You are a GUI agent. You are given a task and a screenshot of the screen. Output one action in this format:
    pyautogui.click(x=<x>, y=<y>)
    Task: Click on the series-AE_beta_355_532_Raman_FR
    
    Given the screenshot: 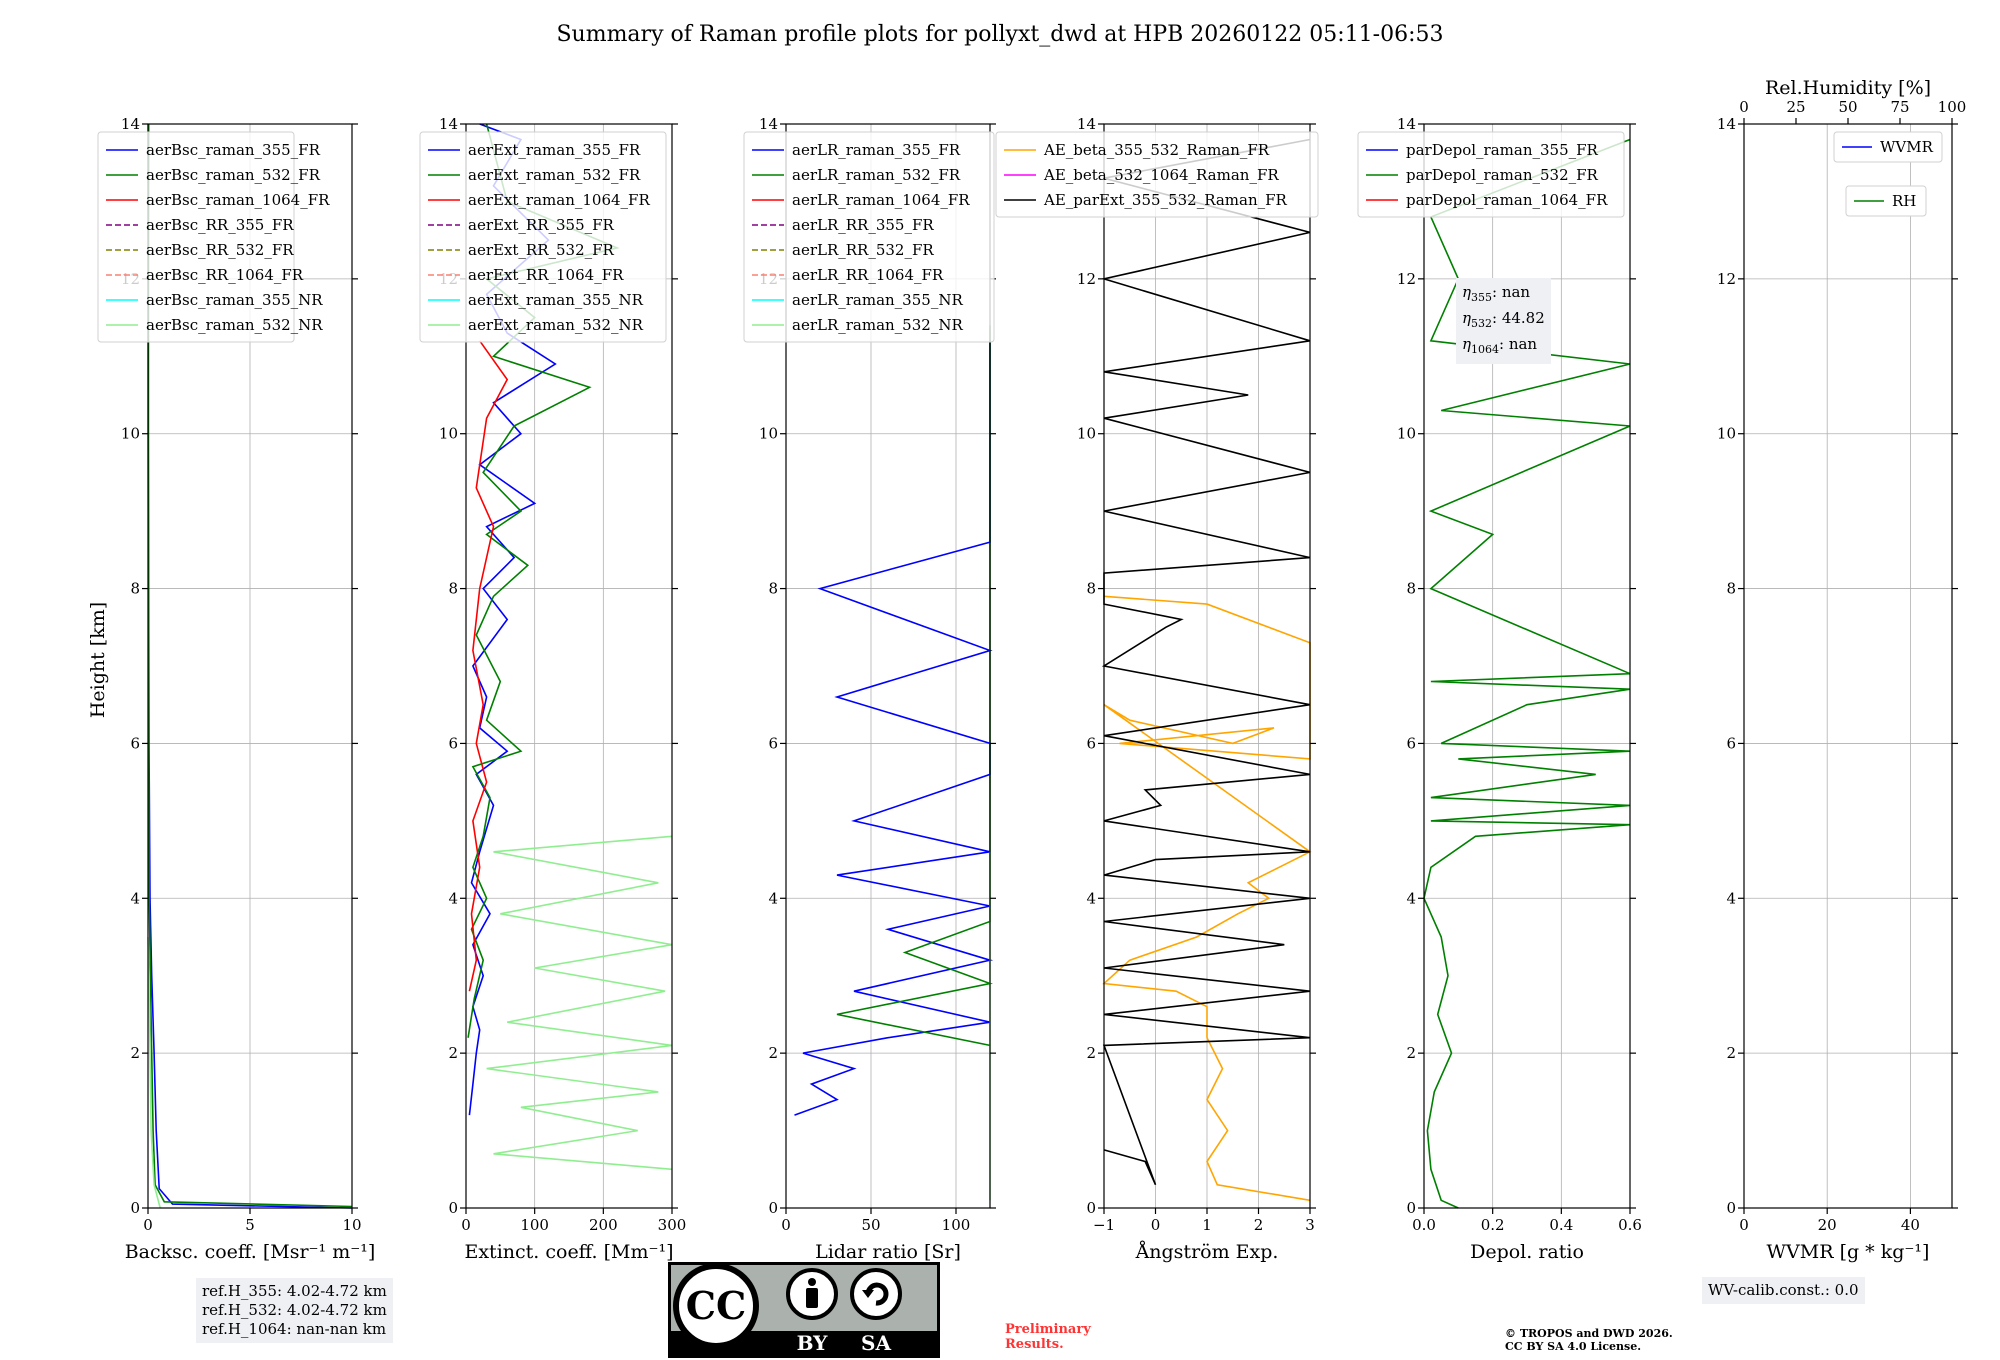 What is the action you would take?
    pyautogui.click(x=1207, y=898)
    